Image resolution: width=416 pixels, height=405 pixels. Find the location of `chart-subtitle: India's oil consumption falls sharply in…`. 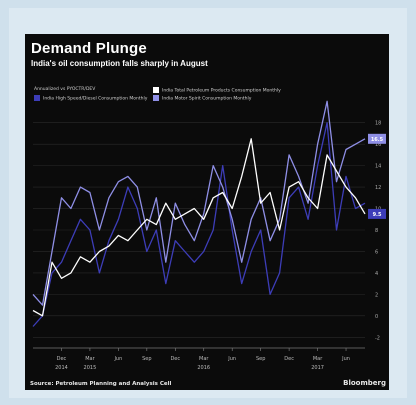

chart-subtitle: India's oil consumption falls sharply in… is located at coordinates (119, 63).